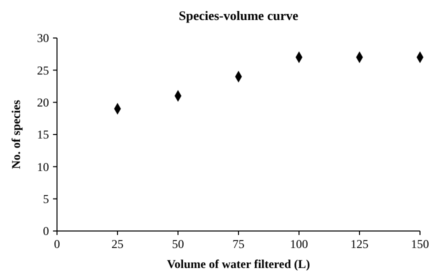 The height and width of the screenshot is (279, 446). I want to click on x-tick-label: 150, so click(420, 244).